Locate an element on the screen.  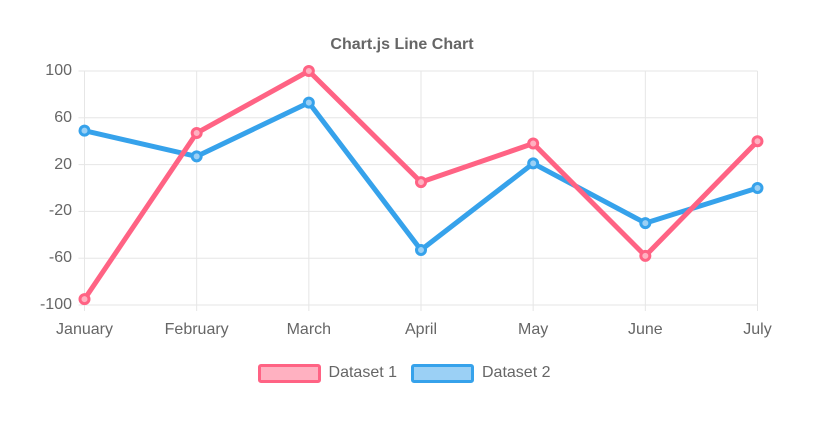
y-axis-label--20: -20 is located at coordinates (60, 211).